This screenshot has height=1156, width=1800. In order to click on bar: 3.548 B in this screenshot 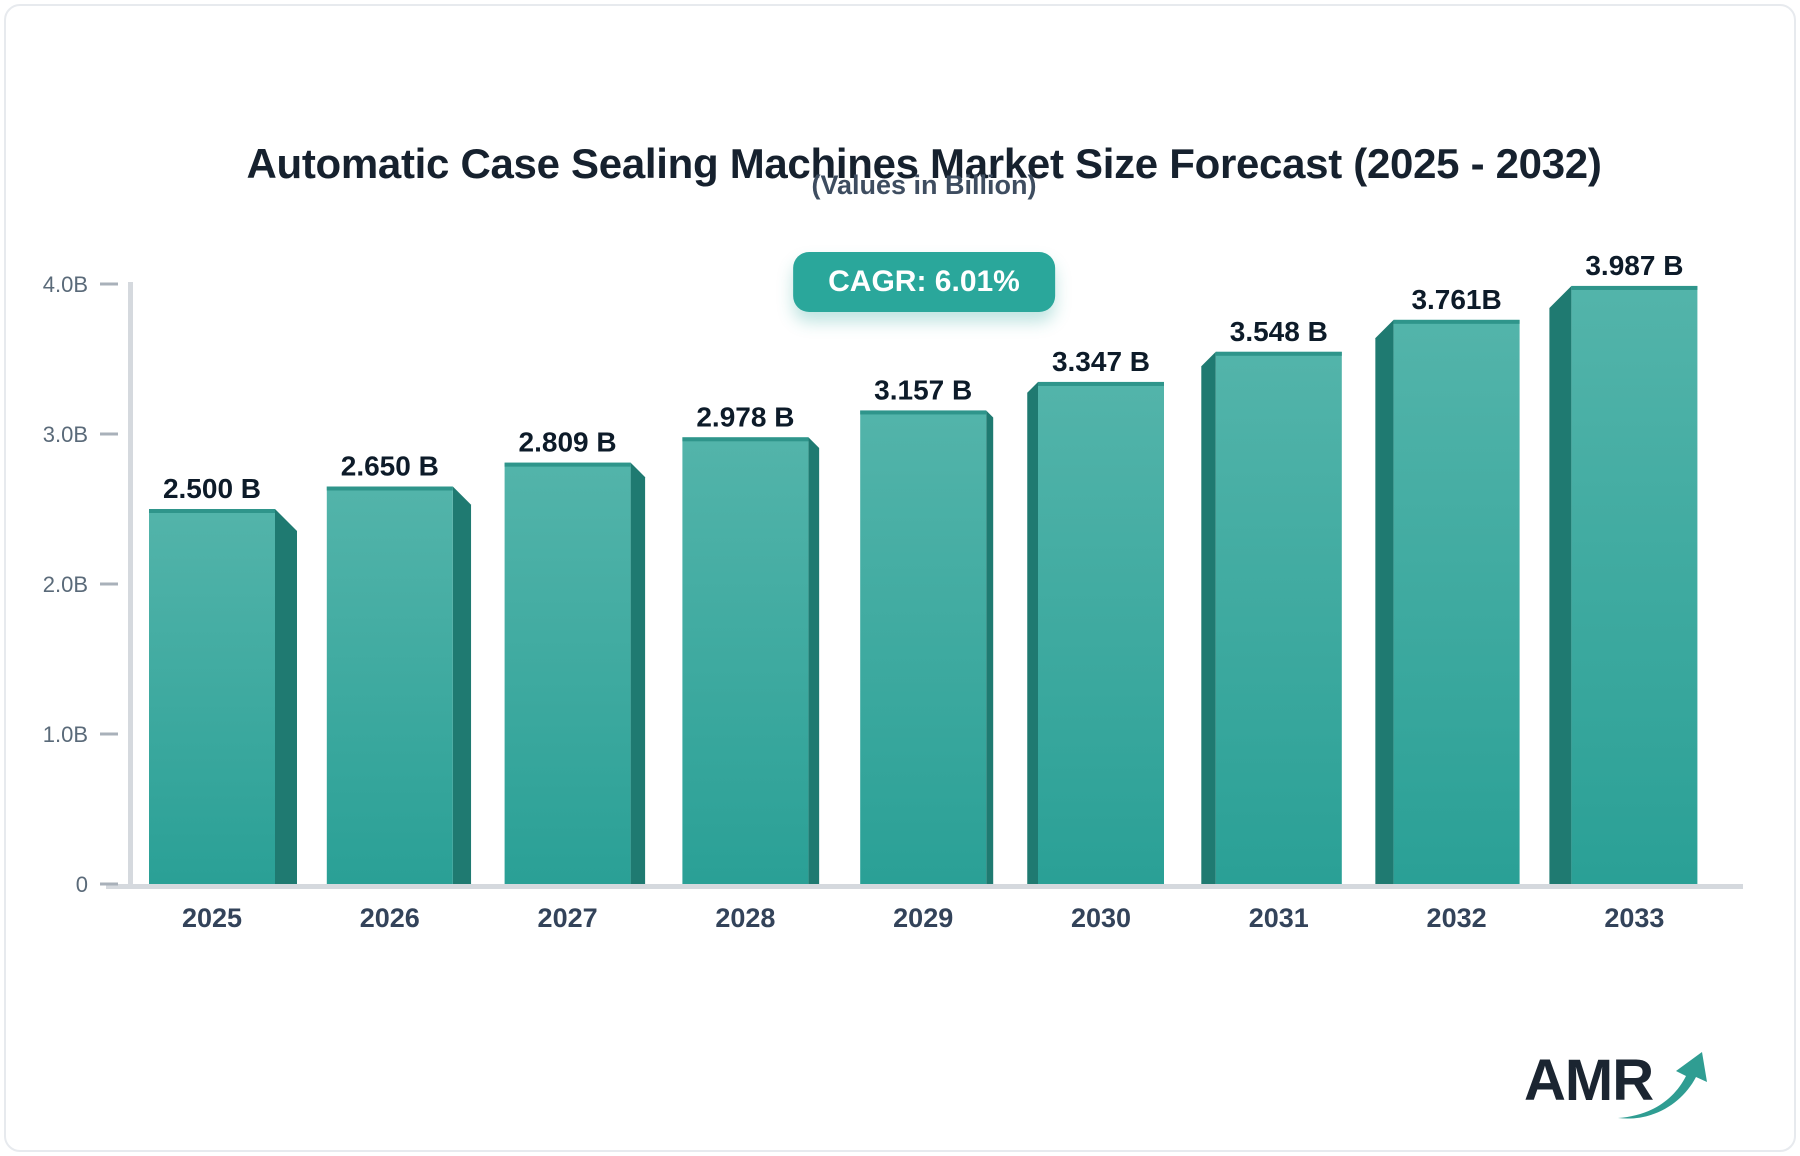, I will do `click(1271, 600)`.